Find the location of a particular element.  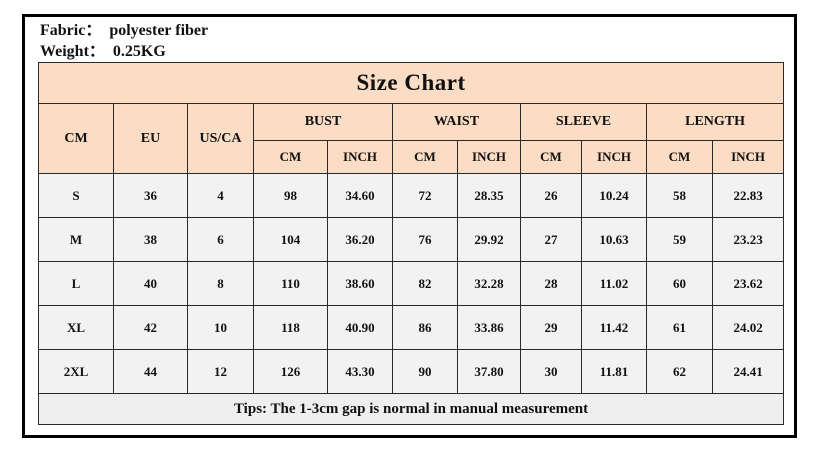

subheader-bust-cm: CM is located at coordinates (290, 157).